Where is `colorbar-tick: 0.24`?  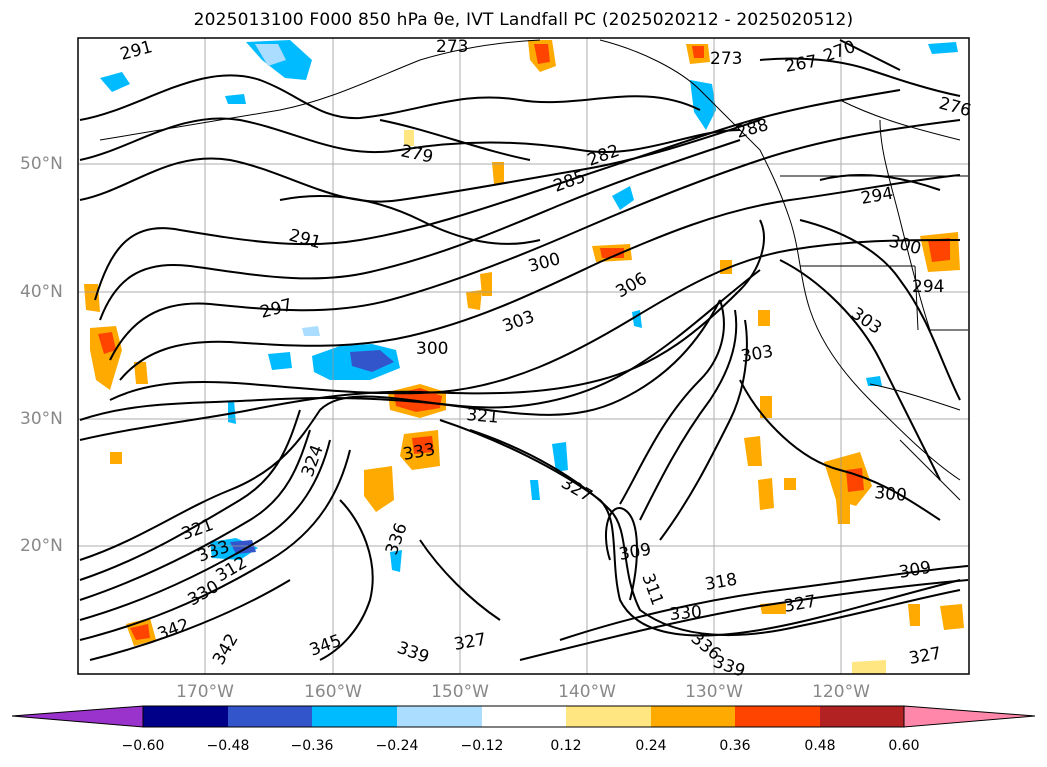
colorbar-tick: 0.24 is located at coordinates (651, 746).